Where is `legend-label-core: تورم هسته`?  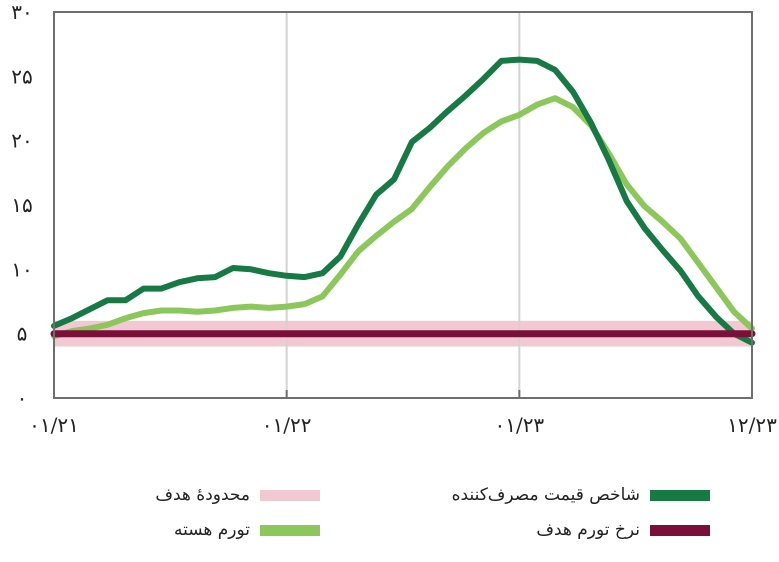
legend-label-core: تورم هسته is located at coordinates (211, 530).